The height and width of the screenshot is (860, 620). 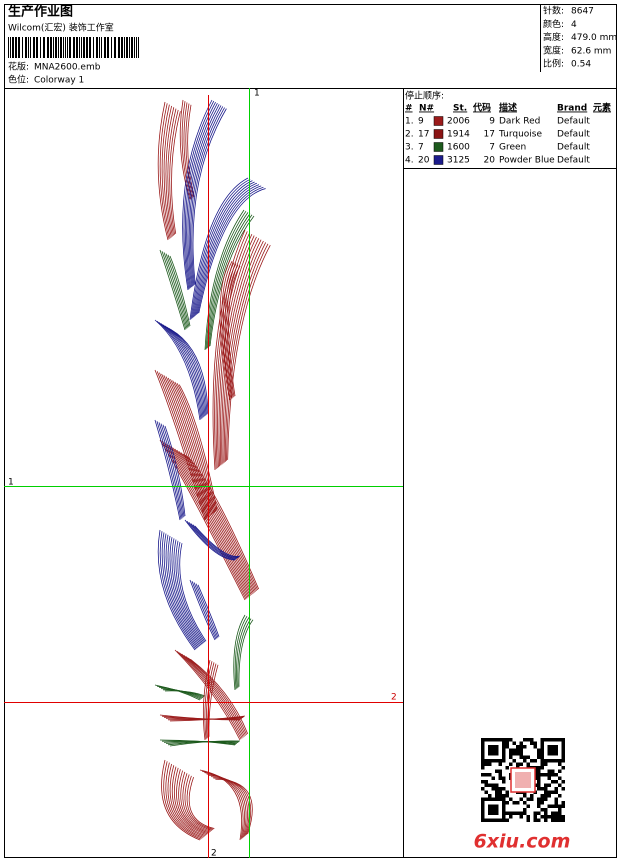 I want to click on info-value: 8647, so click(x=582, y=12).